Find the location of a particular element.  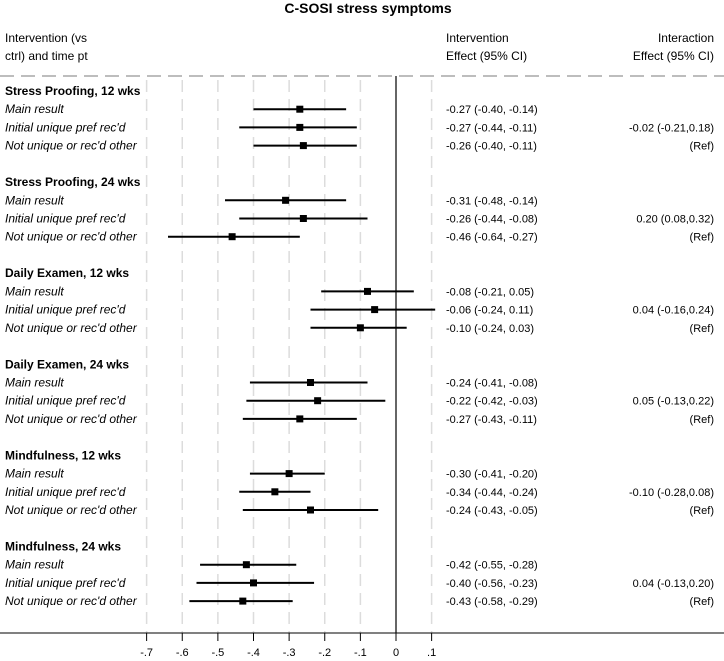

effect-value: -0.08 (-0.21, 0.05) is located at coordinates (490, 292).